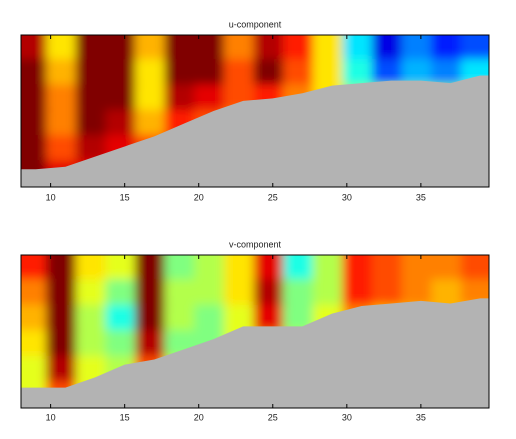 This screenshot has height=439, width=516. I want to click on panel-title: u-component, so click(255, 24).